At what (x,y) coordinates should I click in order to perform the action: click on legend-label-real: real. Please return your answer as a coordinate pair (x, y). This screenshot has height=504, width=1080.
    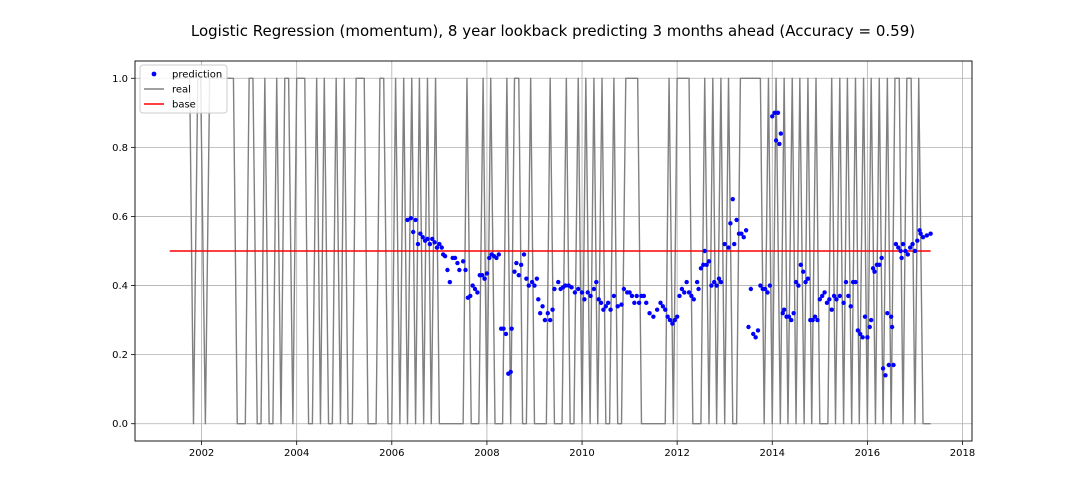
    Looking at the image, I should click on (181, 90).